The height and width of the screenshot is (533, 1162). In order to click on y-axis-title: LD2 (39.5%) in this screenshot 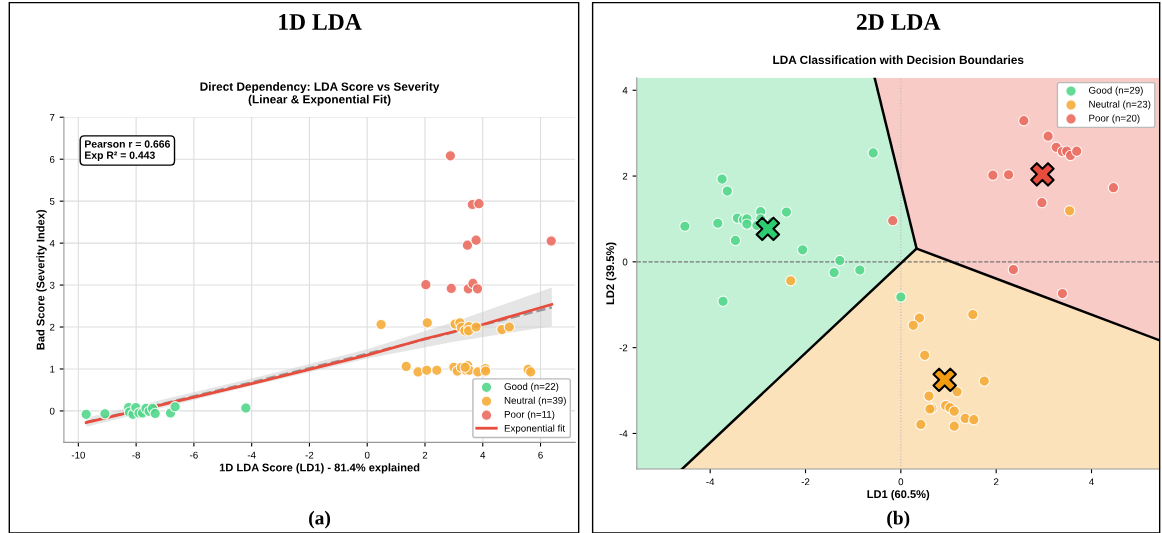, I will do `click(611, 273)`.